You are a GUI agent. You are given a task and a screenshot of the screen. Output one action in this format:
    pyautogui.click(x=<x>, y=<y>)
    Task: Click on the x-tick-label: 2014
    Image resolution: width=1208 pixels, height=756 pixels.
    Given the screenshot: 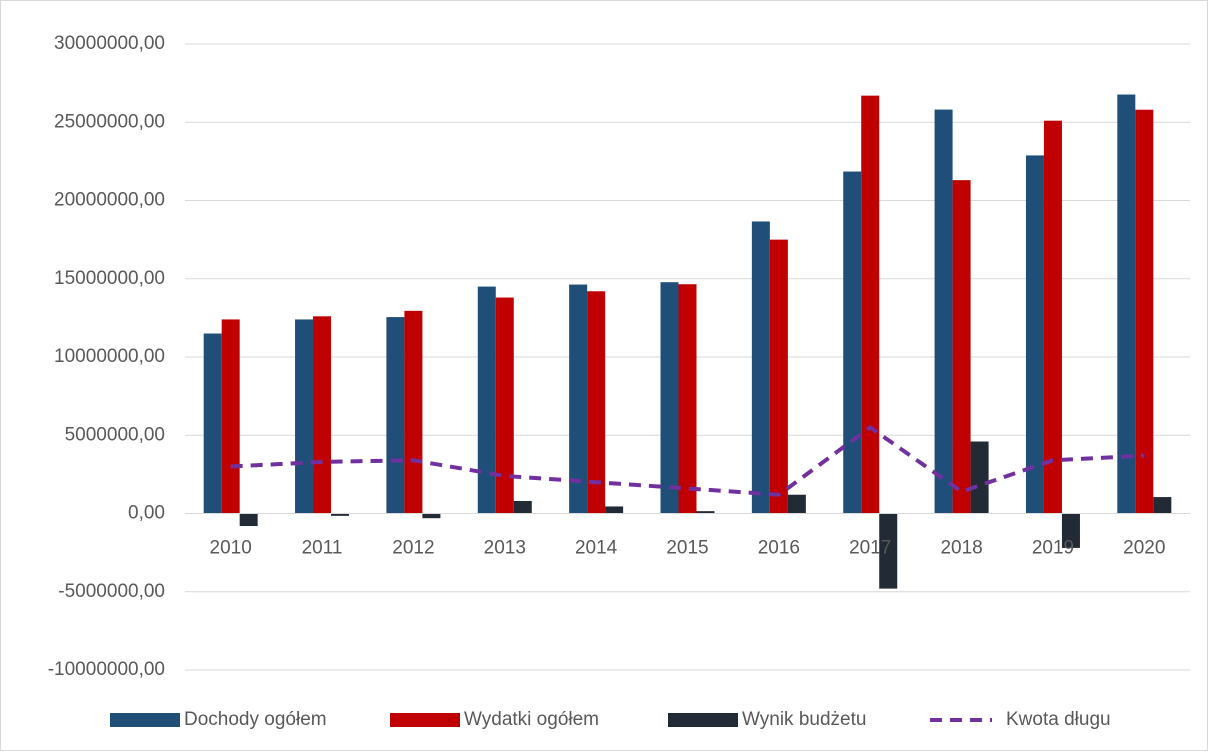 What is the action you would take?
    pyautogui.click(x=596, y=548)
    